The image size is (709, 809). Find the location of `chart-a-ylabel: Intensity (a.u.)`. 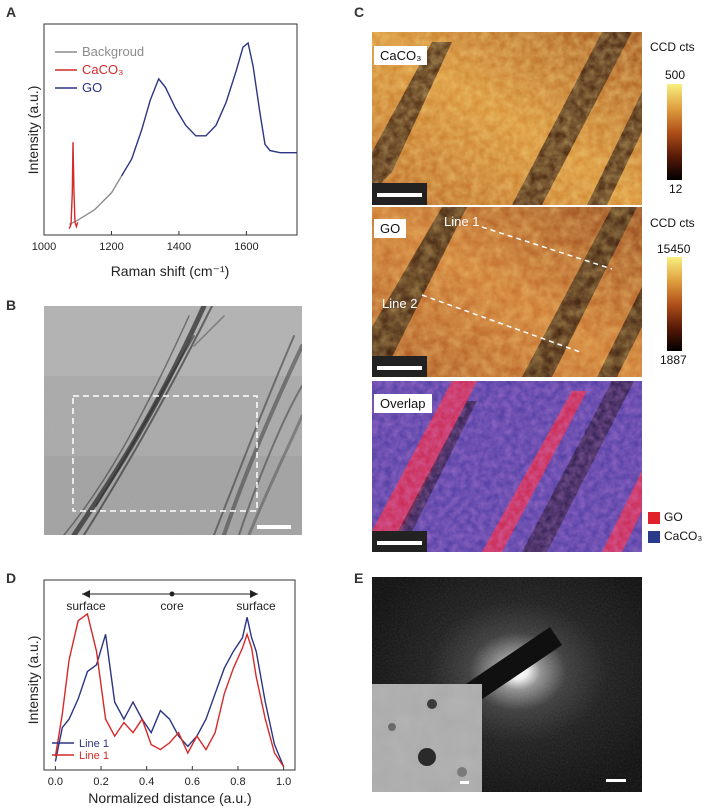

chart-a-ylabel: Intensity (a.u.) is located at coordinates (33, 130).